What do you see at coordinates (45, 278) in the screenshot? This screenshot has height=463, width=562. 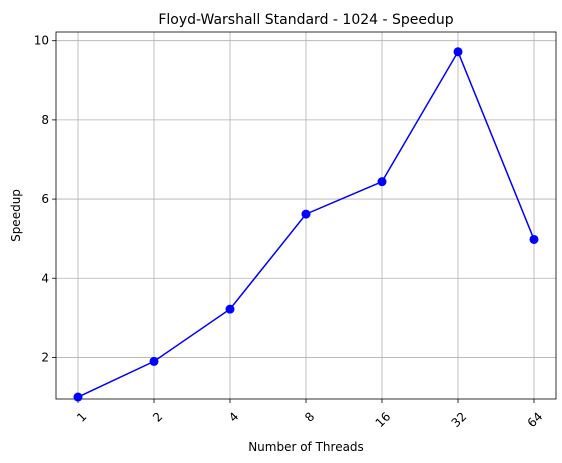 I see `y-tick-label: 4` at bounding box center [45, 278].